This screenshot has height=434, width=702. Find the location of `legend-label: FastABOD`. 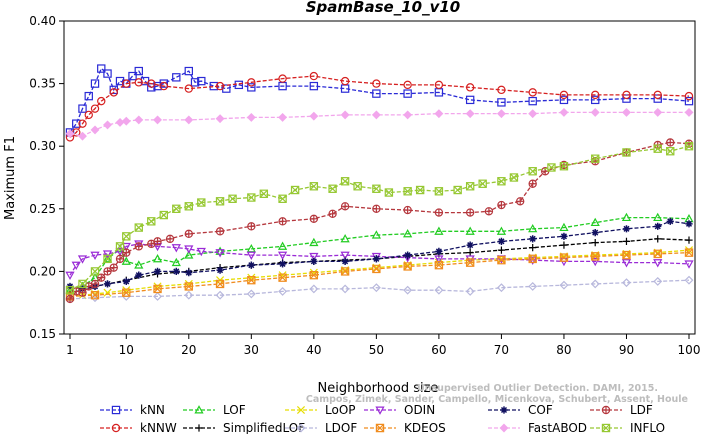

legend-label: FastABOD is located at coordinates (557, 427).